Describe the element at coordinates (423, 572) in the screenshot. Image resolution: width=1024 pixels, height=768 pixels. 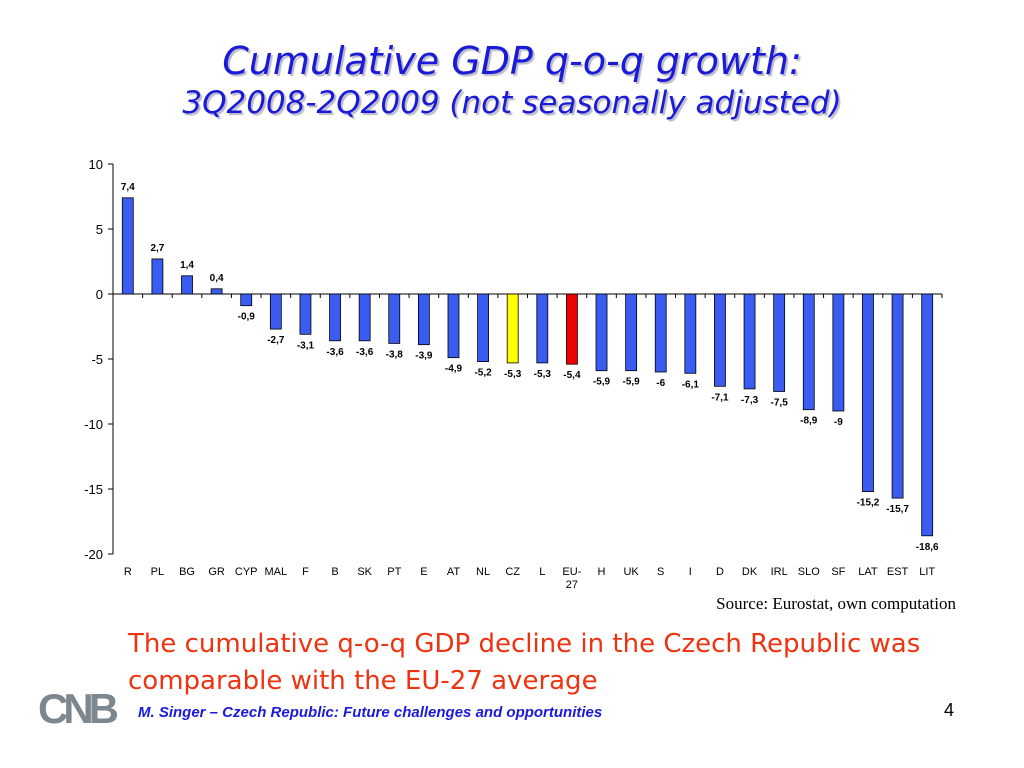
I see `category-label-e: E` at that location.